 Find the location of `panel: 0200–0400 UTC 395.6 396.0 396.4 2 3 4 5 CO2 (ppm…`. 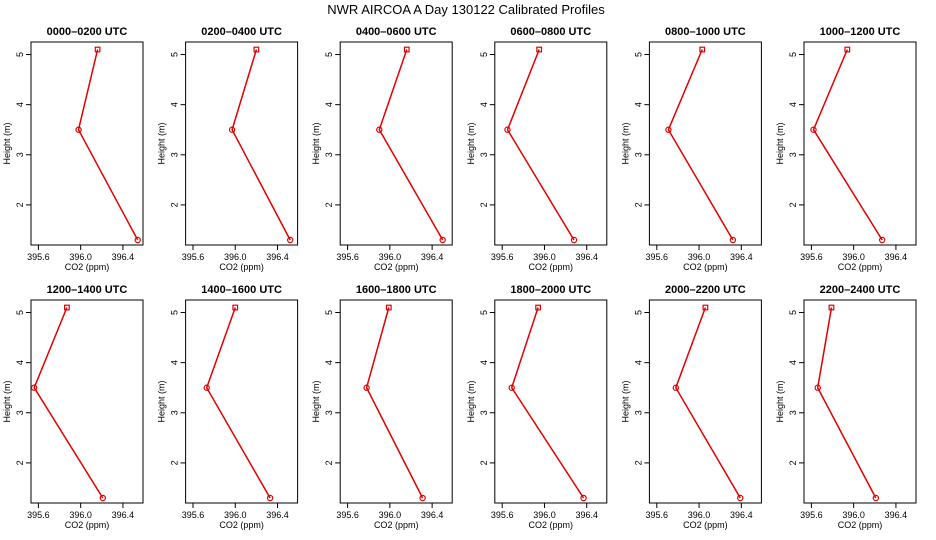

panel: 0200–0400 UTC 395.6 396.0 396.4 2 3 4 5 CO2 (ppm… is located at coordinates (228, 149).